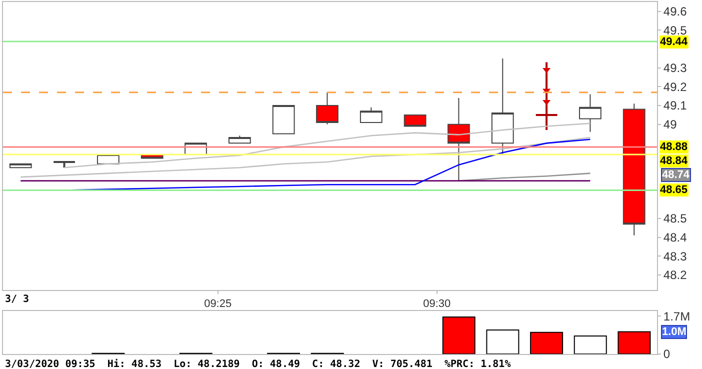 The width and height of the screenshot is (702, 369). Describe the element at coordinates (674, 147) in the screenshot. I see `ref-line-label: 48.88` at that location.